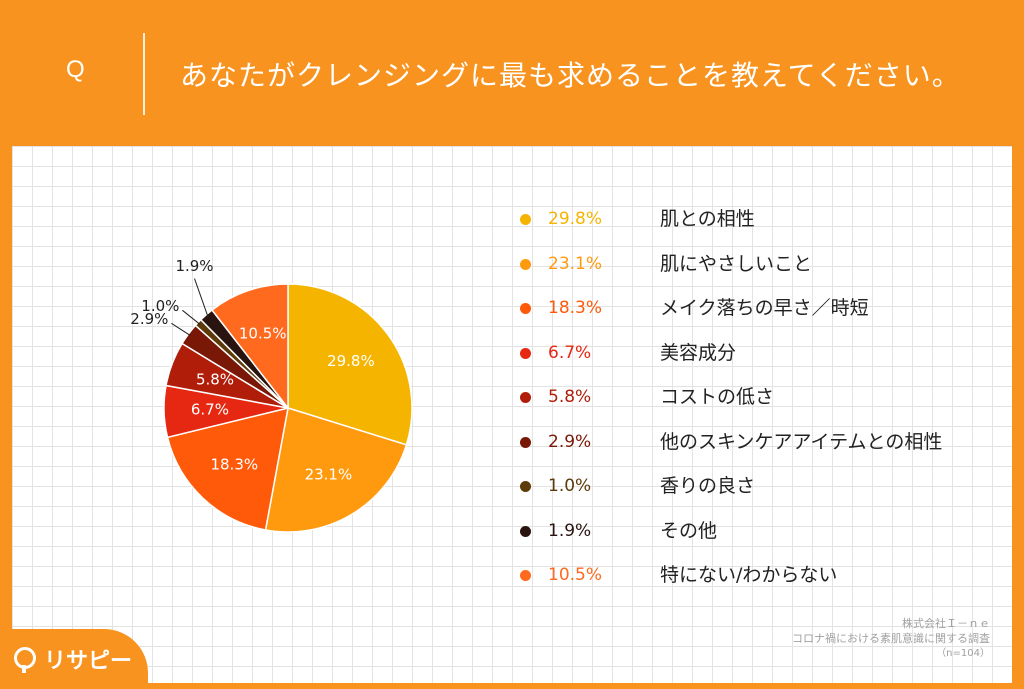 This screenshot has height=689, width=1024. I want to click on legend-value: 6.7%, so click(570, 352).